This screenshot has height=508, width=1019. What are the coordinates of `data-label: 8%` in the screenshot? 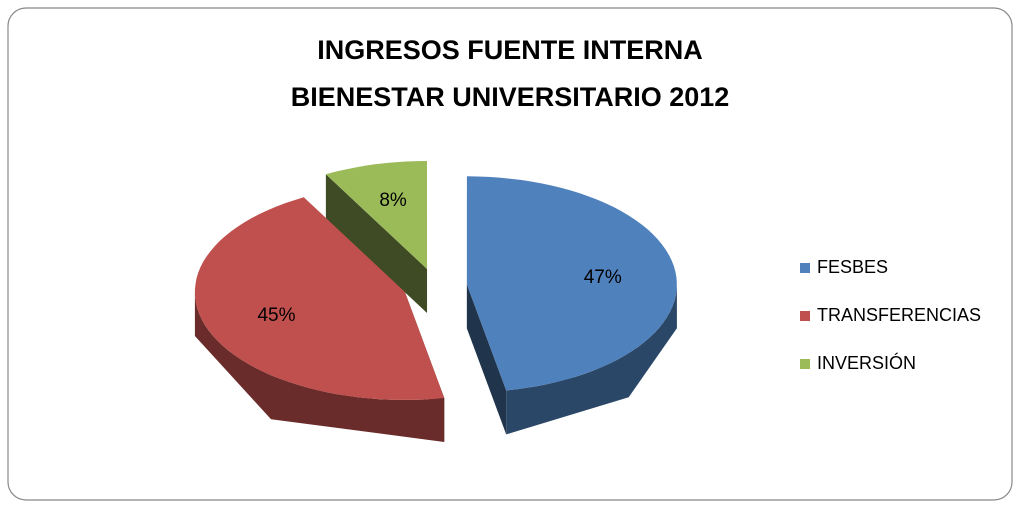 It's located at (393, 200).